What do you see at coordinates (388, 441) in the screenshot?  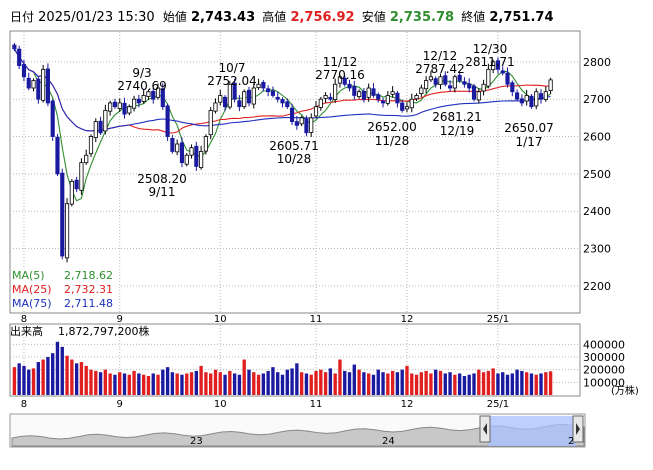 I see `overview-label-24: 24` at bounding box center [388, 441].